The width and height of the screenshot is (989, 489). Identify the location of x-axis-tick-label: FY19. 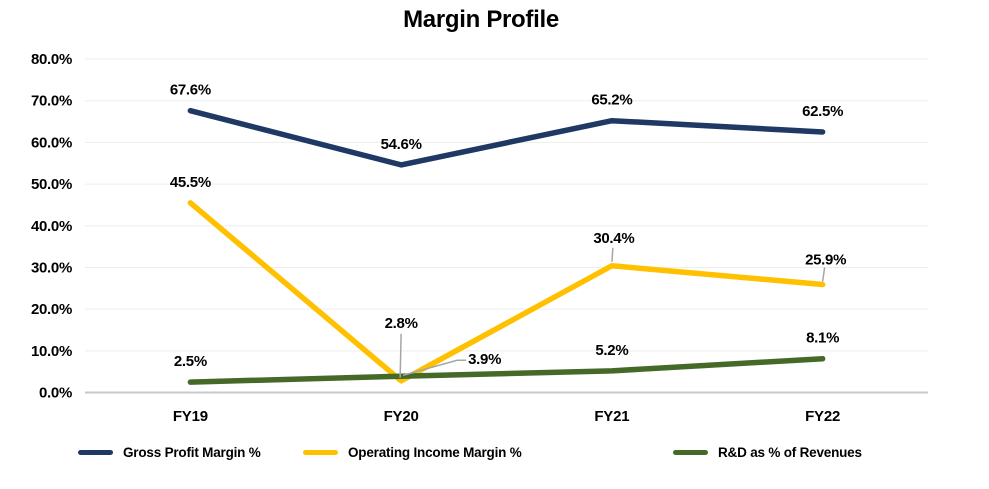
(190, 416).